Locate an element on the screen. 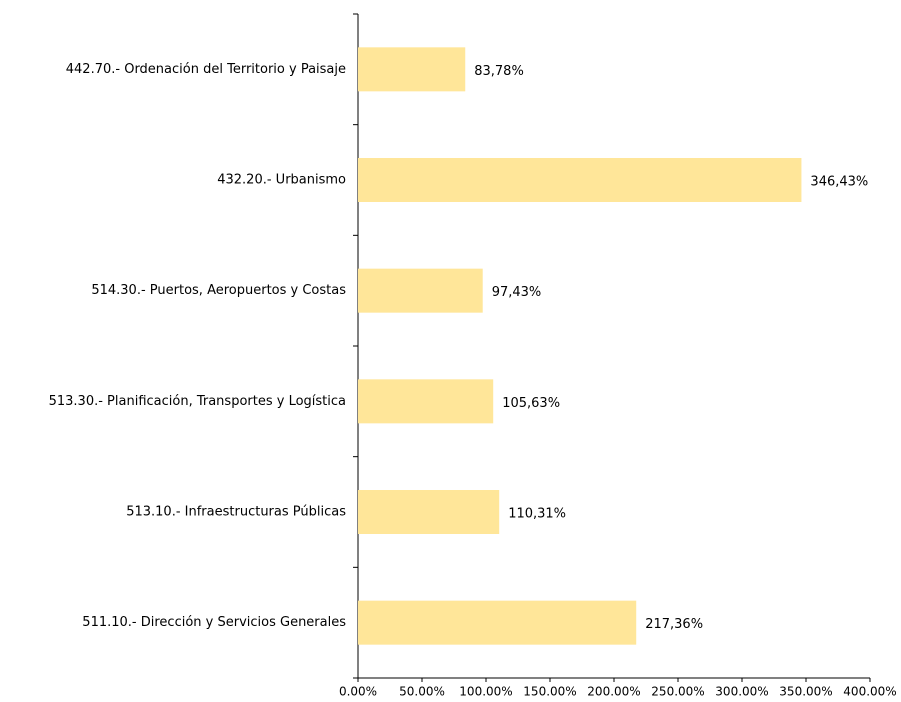 Image resolution: width=901 pixels, height=702 pixels. category-label: 511.10.- Dirección y Servicios Generales is located at coordinates (214, 622).